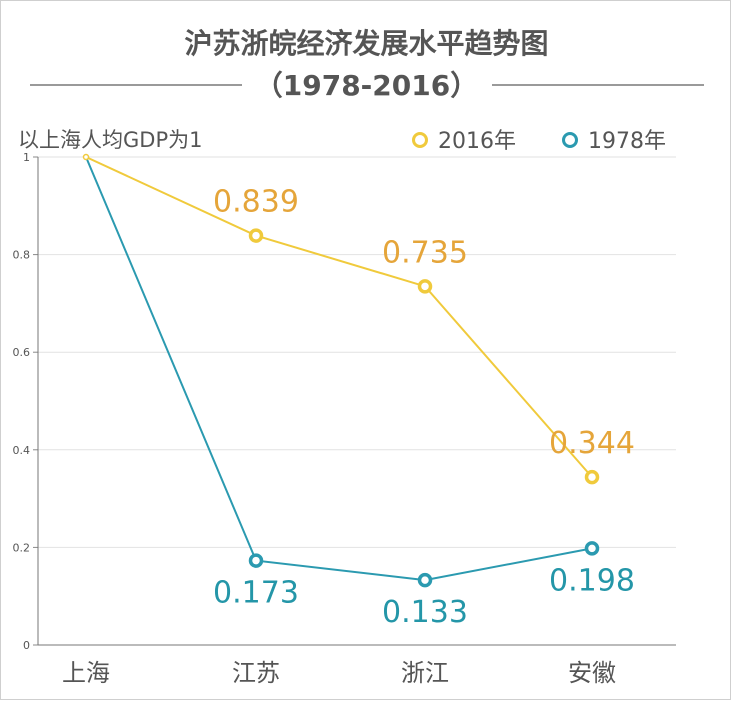 The height and width of the screenshot is (702, 733). What do you see at coordinates (26, 645) in the screenshot?
I see `y-tick-label: 0` at bounding box center [26, 645].